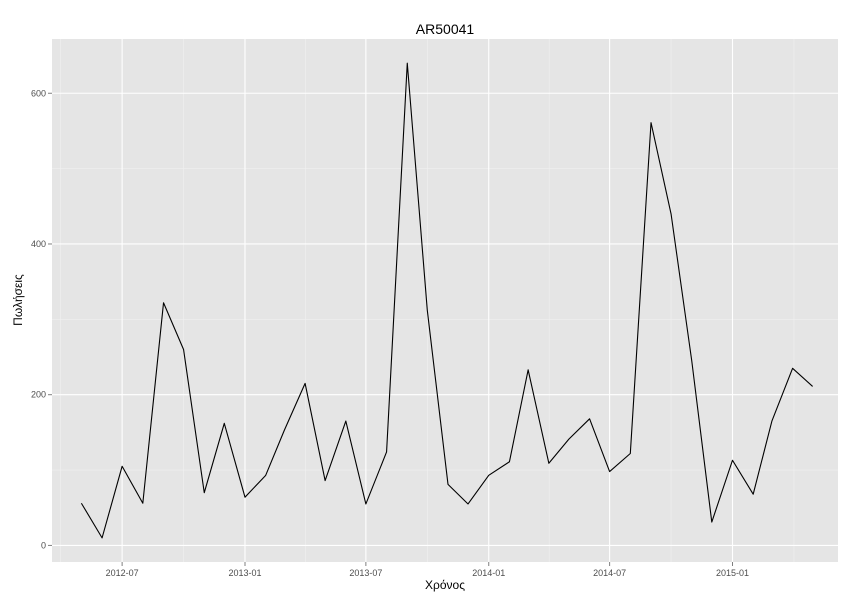 Image resolution: width=858 pixels, height=602 pixels. What do you see at coordinates (244, 573) in the screenshot?
I see `x-tick-label: 2013-01` at bounding box center [244, 573].